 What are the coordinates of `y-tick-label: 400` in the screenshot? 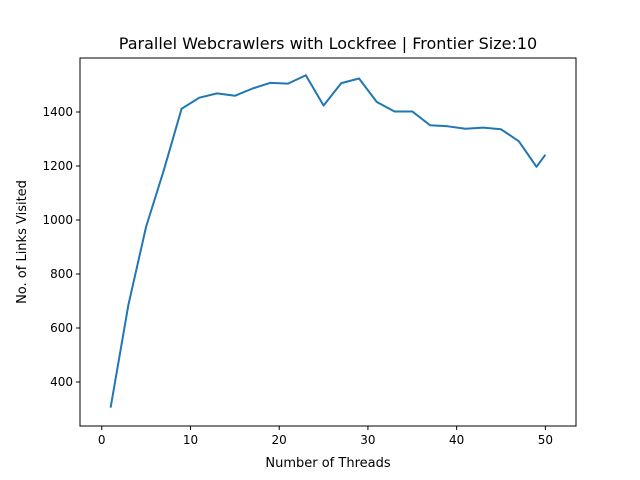 It's located at (61, 382).